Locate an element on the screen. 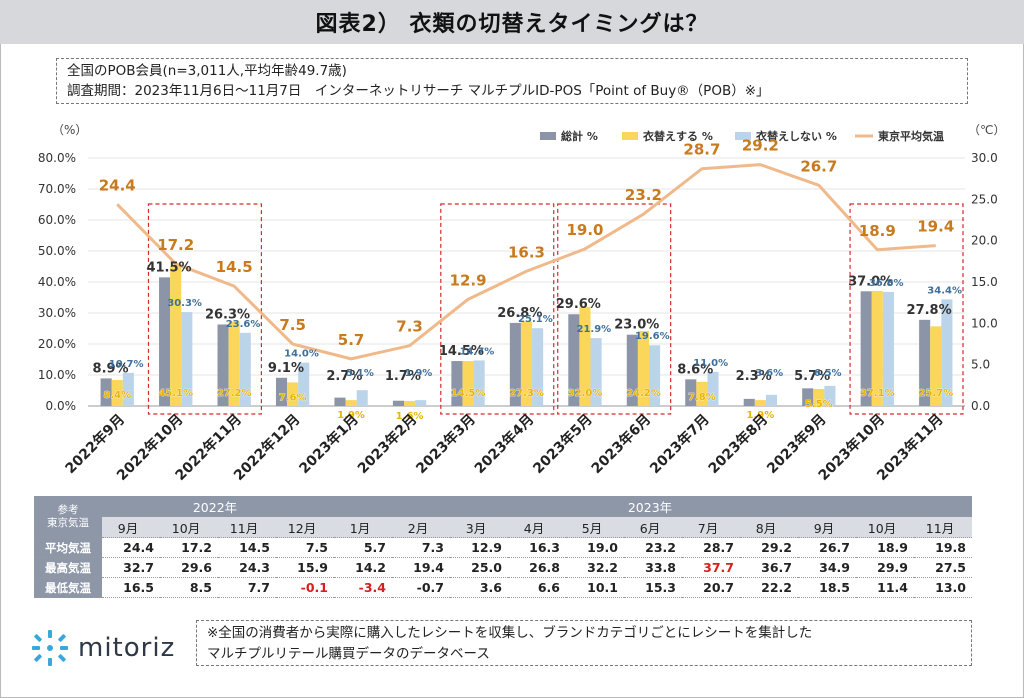 The width and height of the screenshot is (1024, 698). table-month-11: 8月 is located at coordinates (769, 527).